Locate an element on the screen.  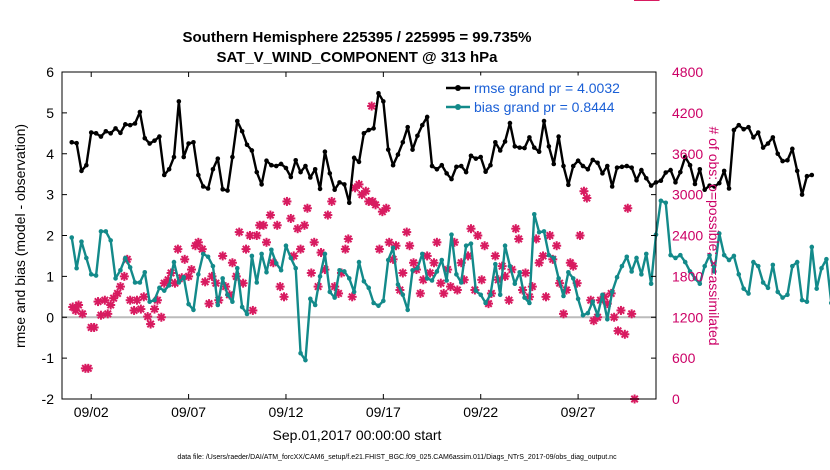
obs-assimilated-marker-85-d2 is located at coordinates (359, 184).